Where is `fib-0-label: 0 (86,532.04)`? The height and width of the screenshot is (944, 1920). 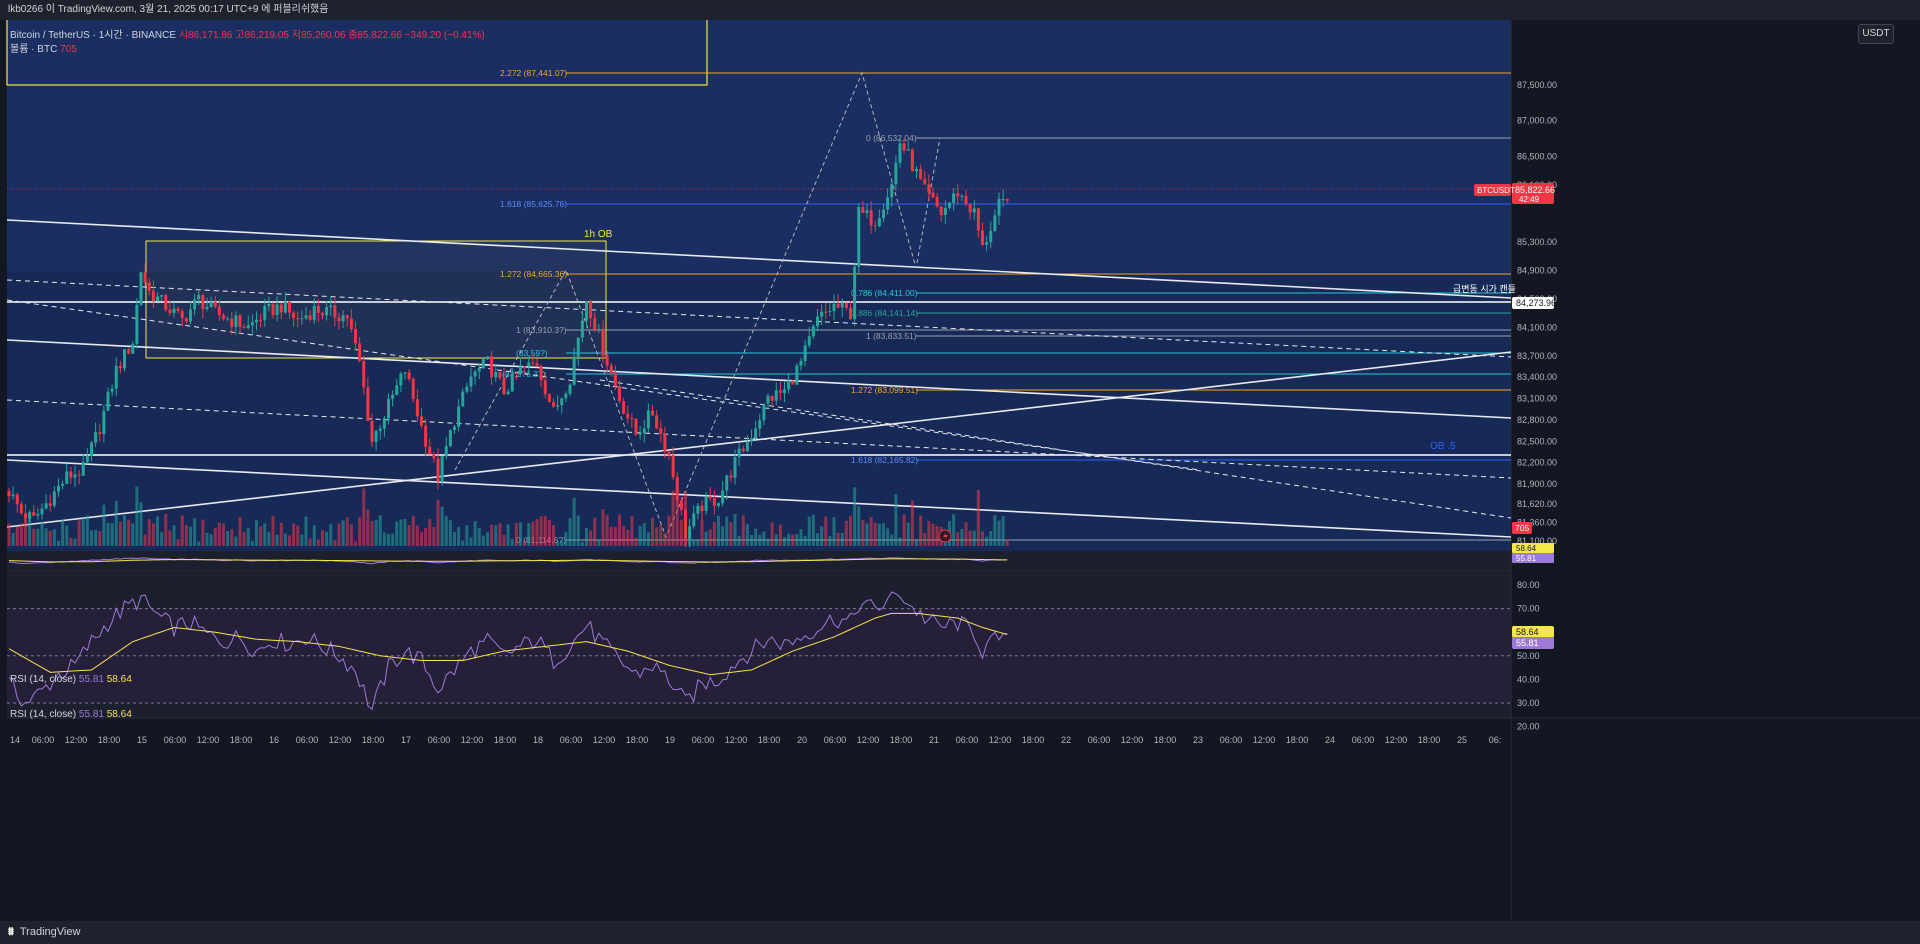
fib-0-label: 0 (86,532.04) is located at coordinates (891, 138).